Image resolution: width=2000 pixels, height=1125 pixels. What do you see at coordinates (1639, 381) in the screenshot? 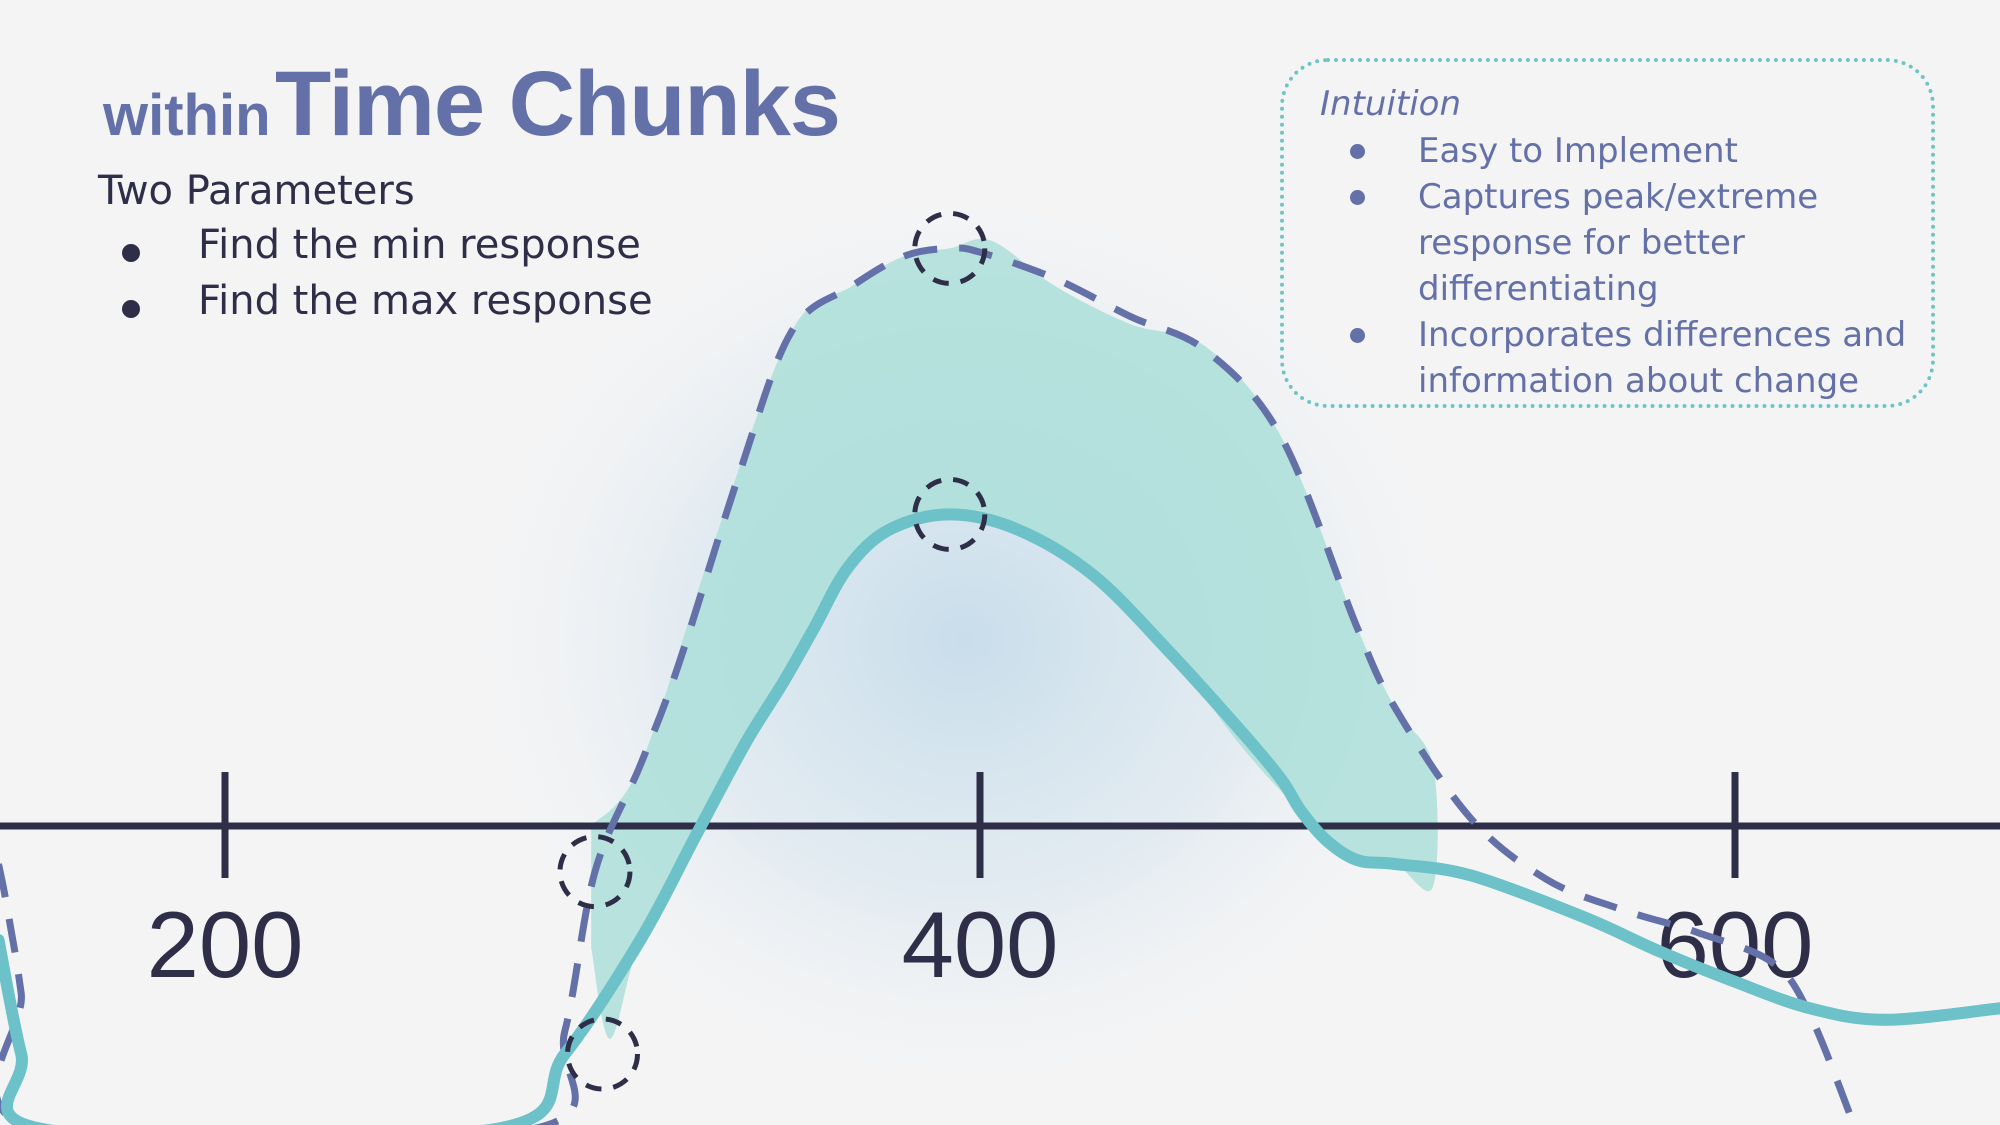
I see `intuition-line: information about change` at bounding box center [1639, 381].